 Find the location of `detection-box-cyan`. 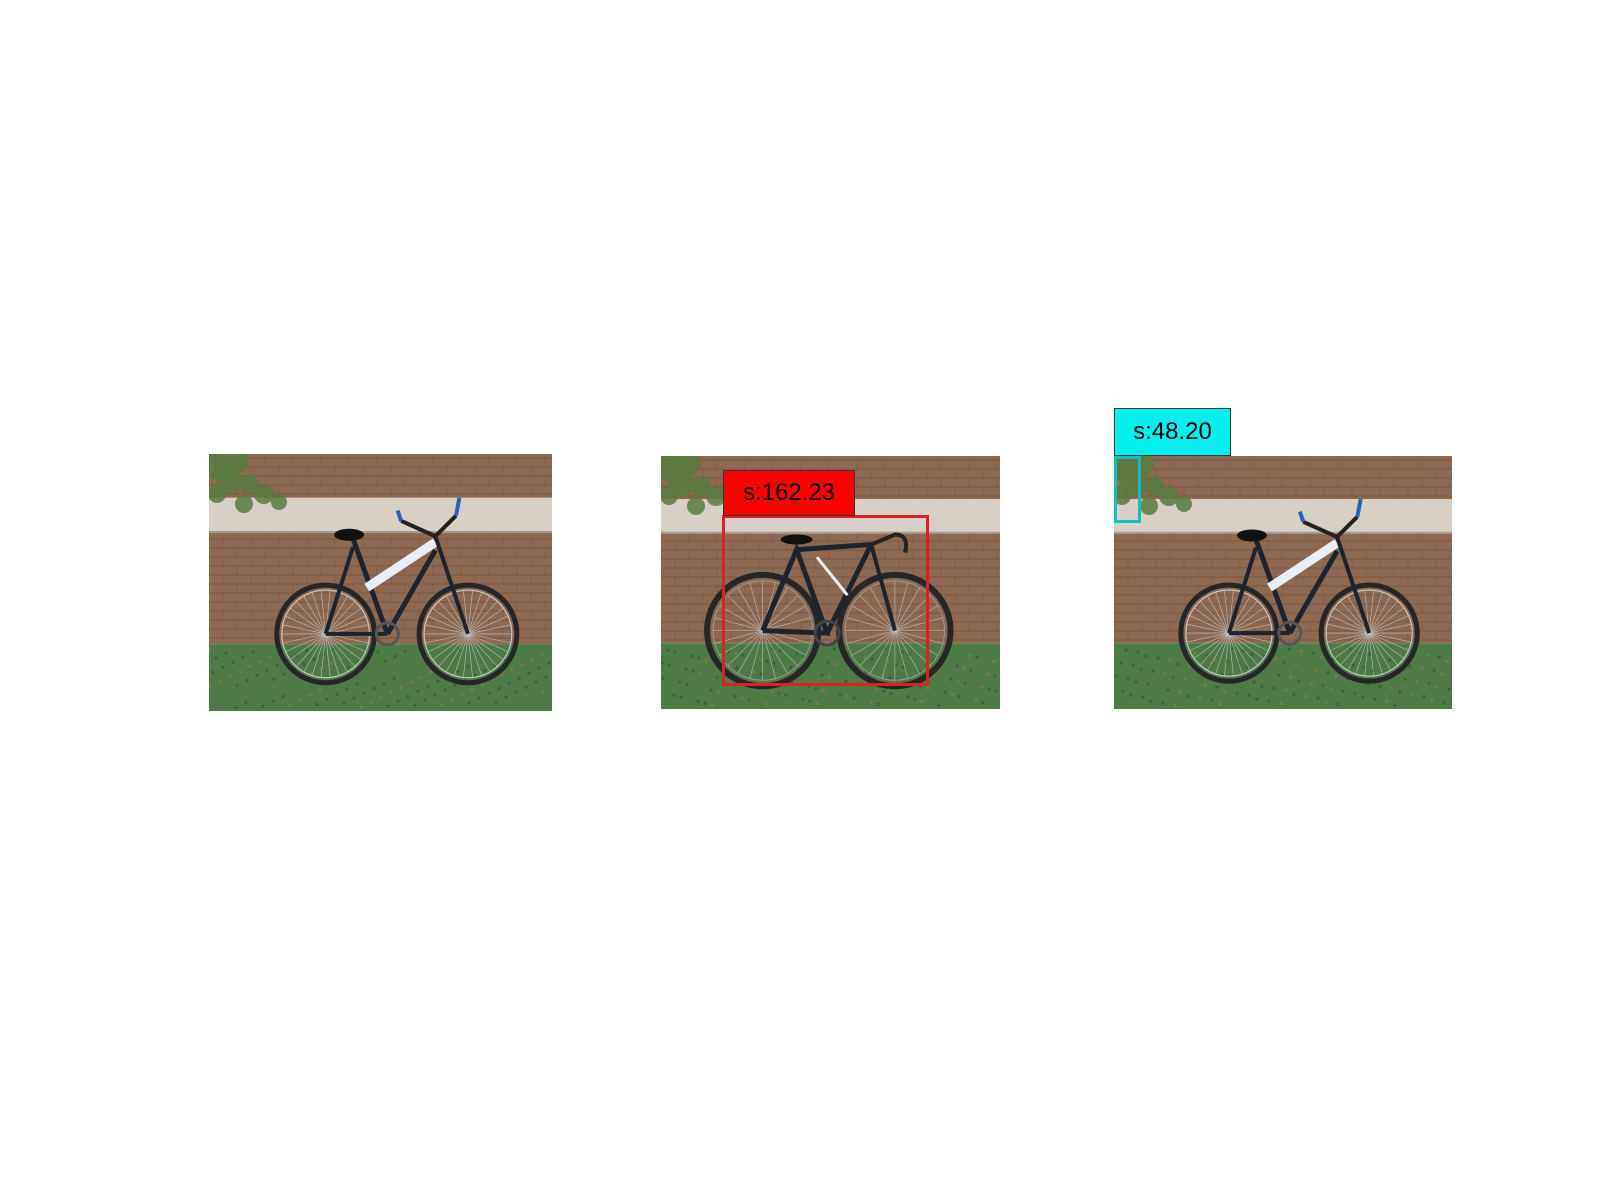

detection-box-cyan is located at coordinates (1127, 489).